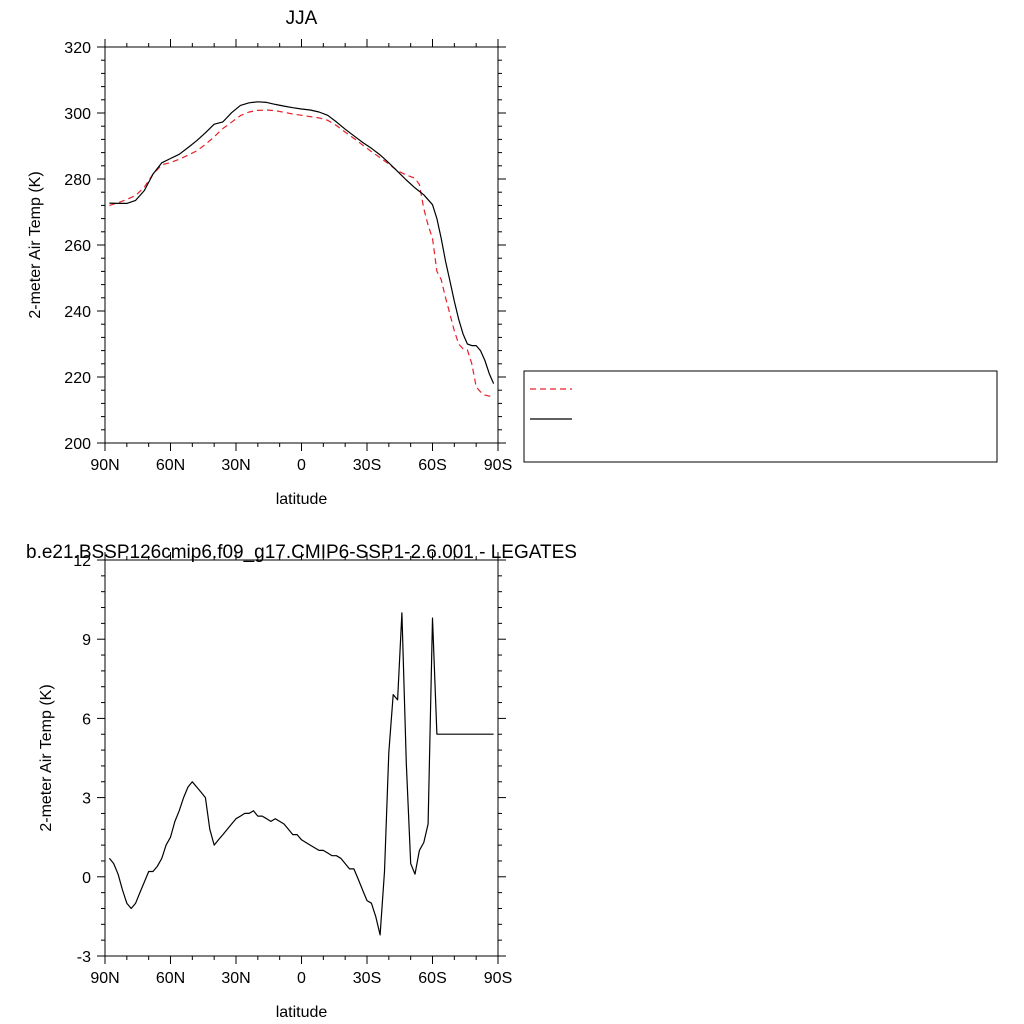 The width and height of the screenshot is (1024, 1024). What do you see at coordinates (760, 416) in the screenshot?
I see `legend-box` at bounding box center [760, 416].